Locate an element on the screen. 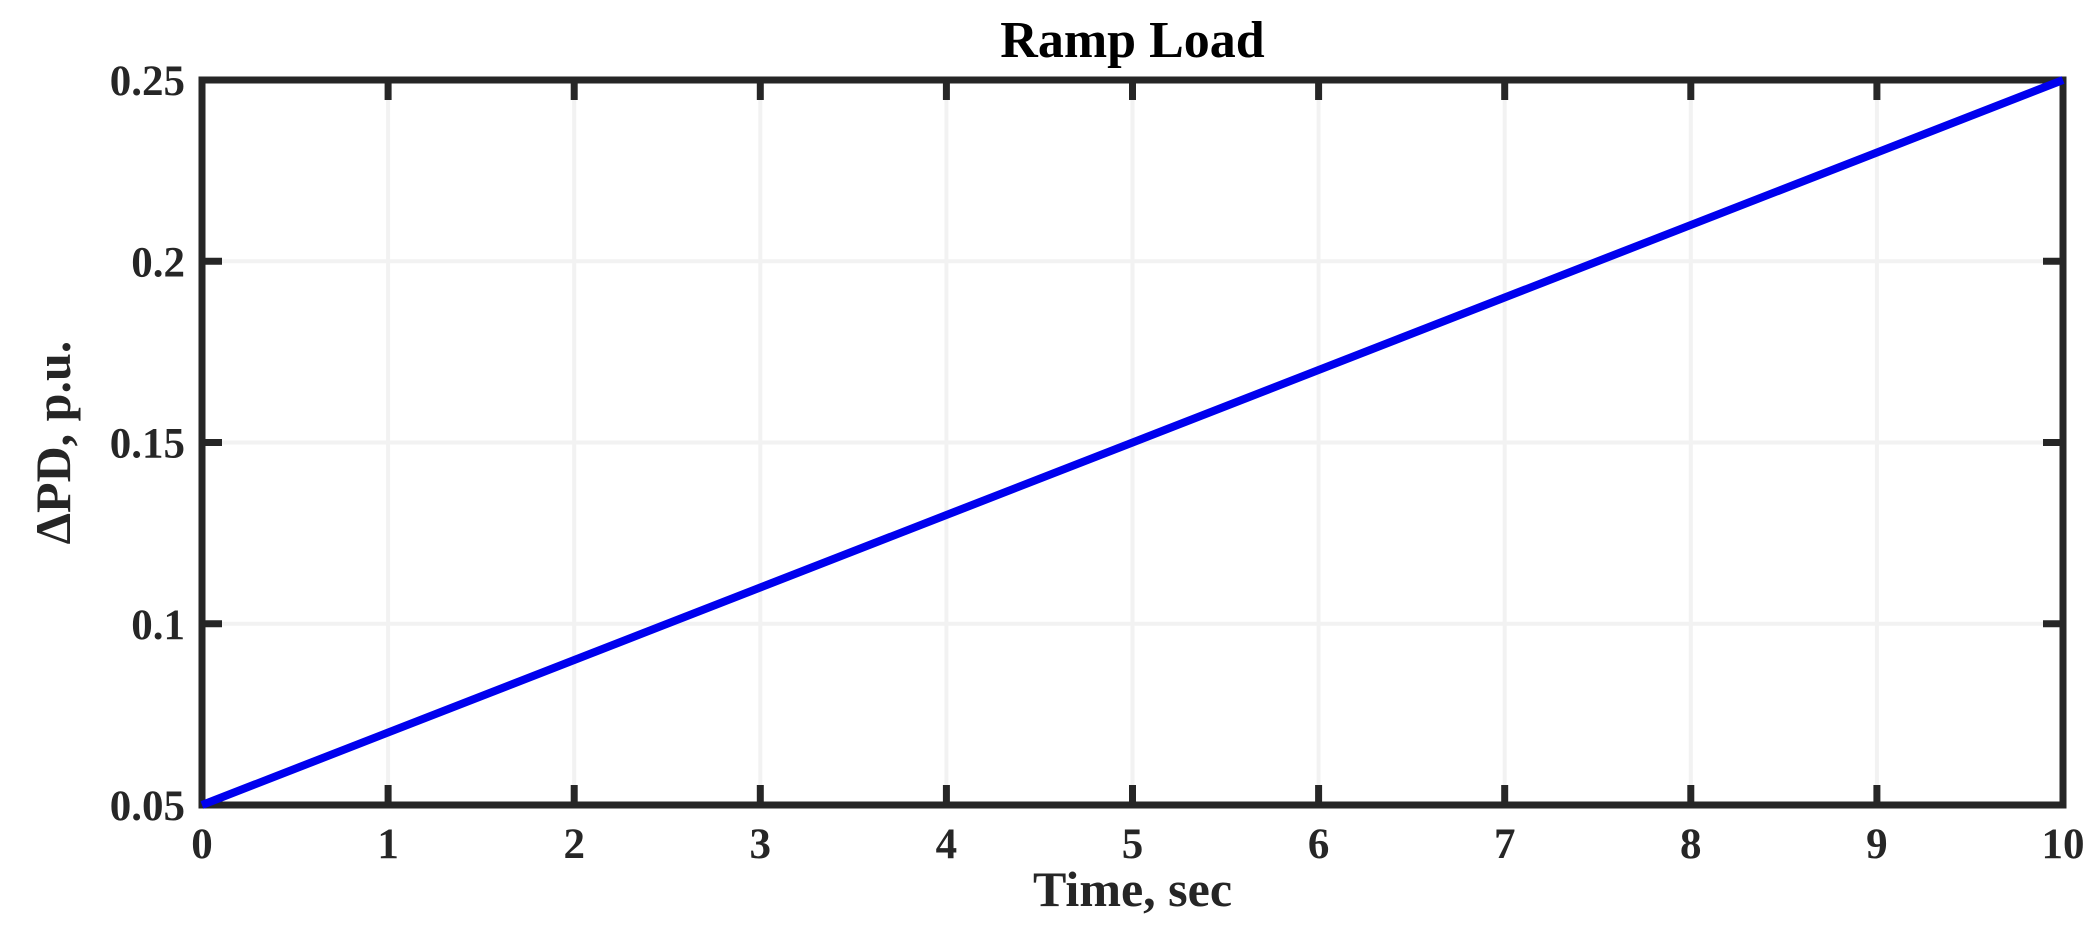 The height and width of the screenshot is (942, 2098). y-tick-labels: 0.05 0.1 0.15 0.2 0.25 is located at coordinates (147, 444).